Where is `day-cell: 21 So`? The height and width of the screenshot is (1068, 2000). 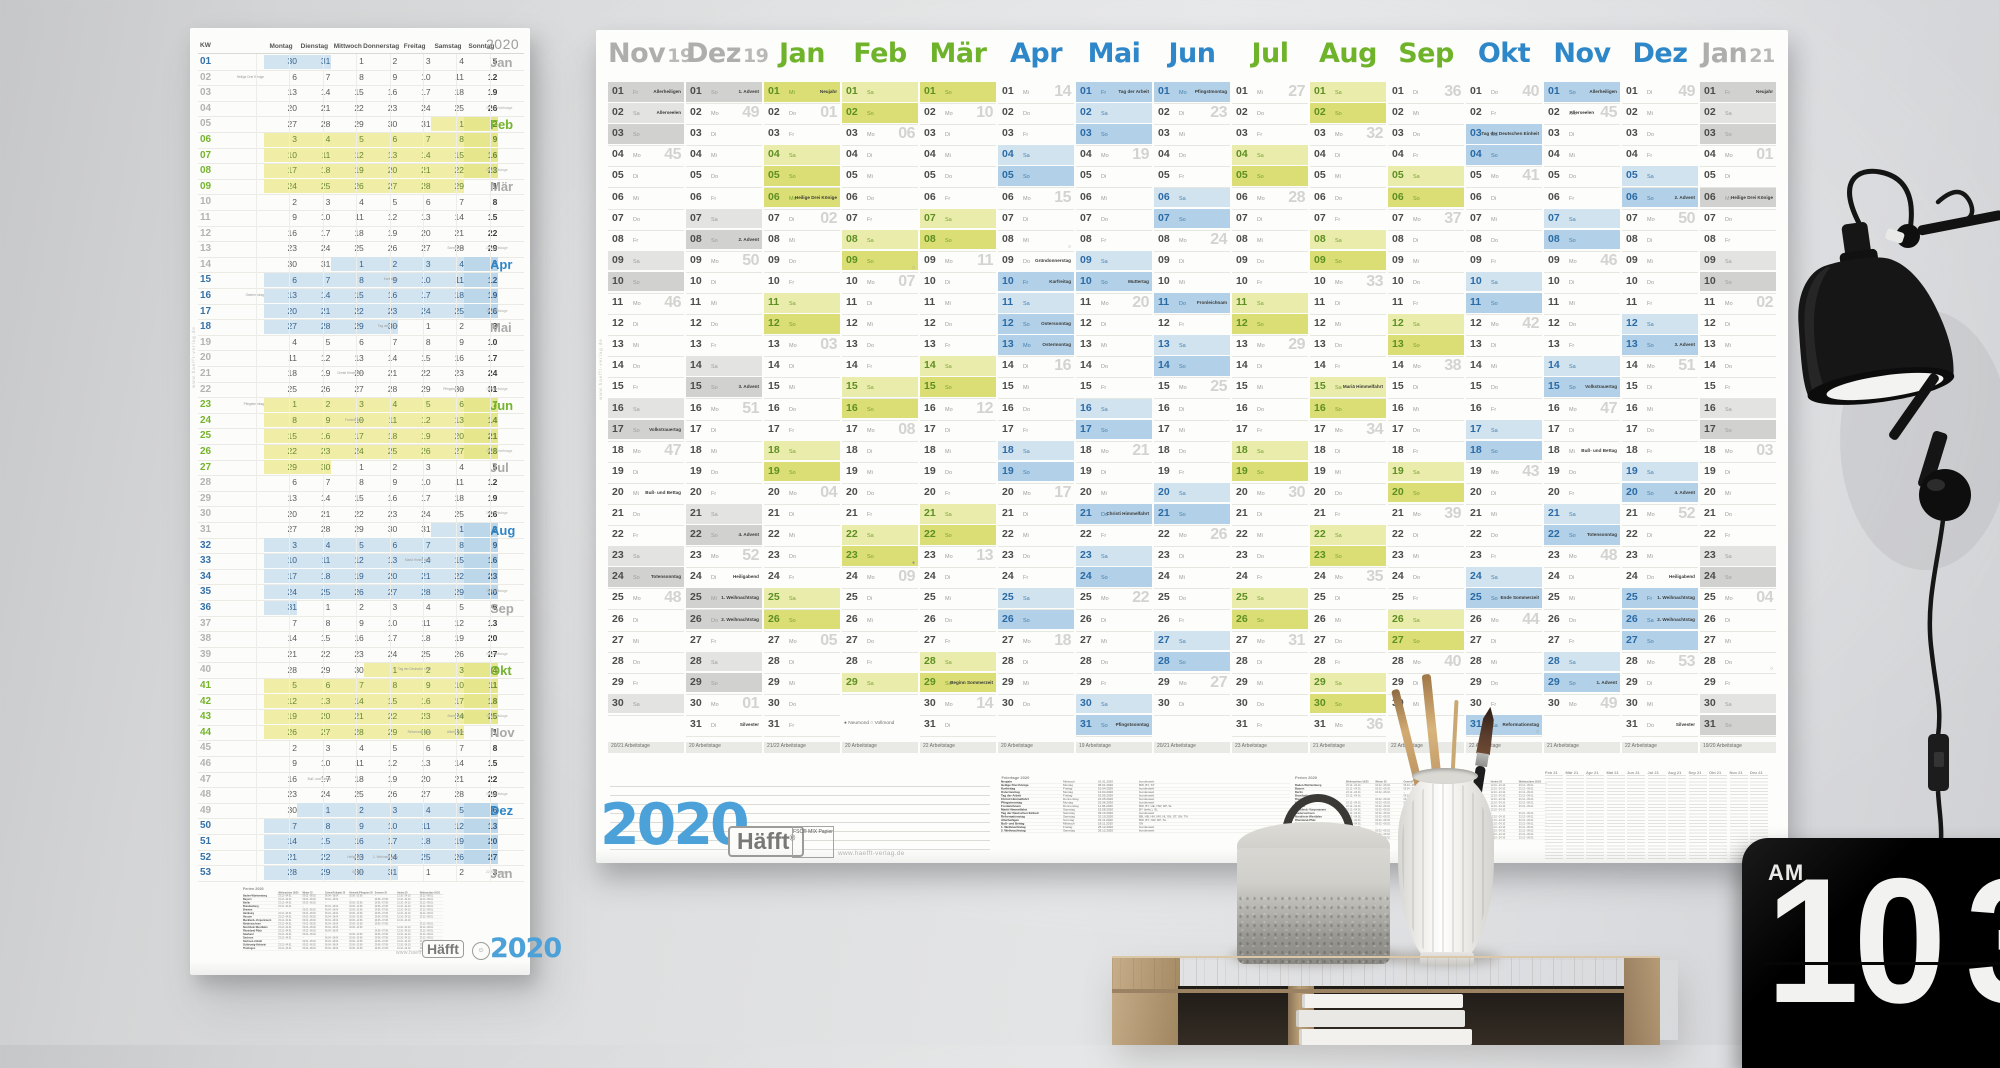
day-cell: 21 So is located at coordinates (1192, 515).